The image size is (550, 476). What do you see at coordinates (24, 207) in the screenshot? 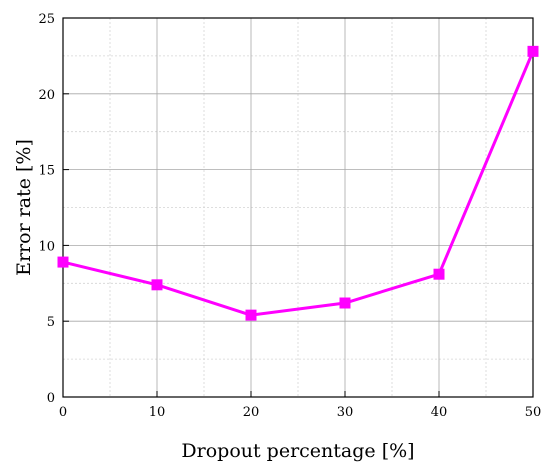
I see `y-axis-title: Error rate [%]` at bounding box center [24, 207].